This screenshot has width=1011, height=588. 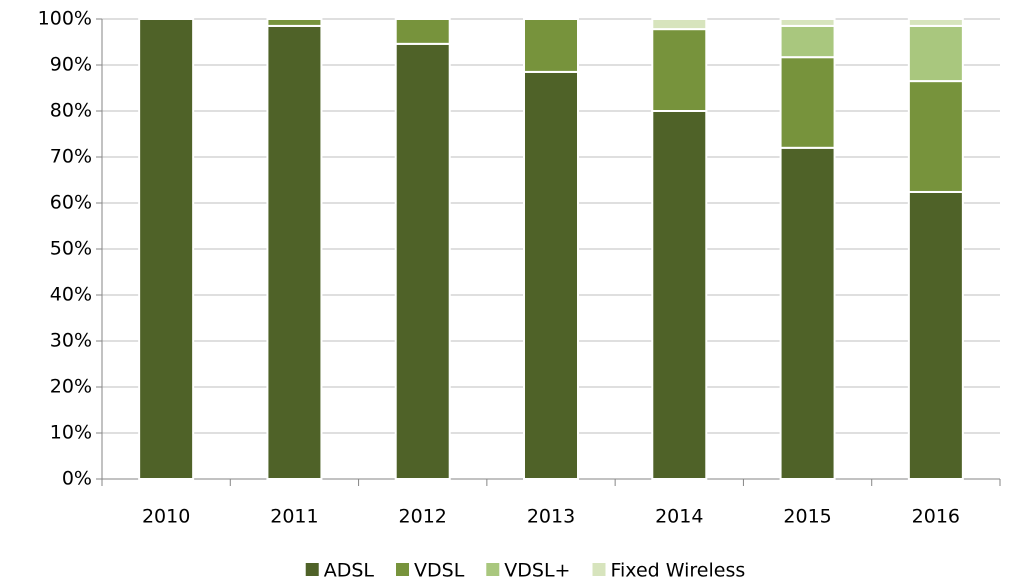 I want to click on x-tick-label: 2010, so click(x=166, y=517).